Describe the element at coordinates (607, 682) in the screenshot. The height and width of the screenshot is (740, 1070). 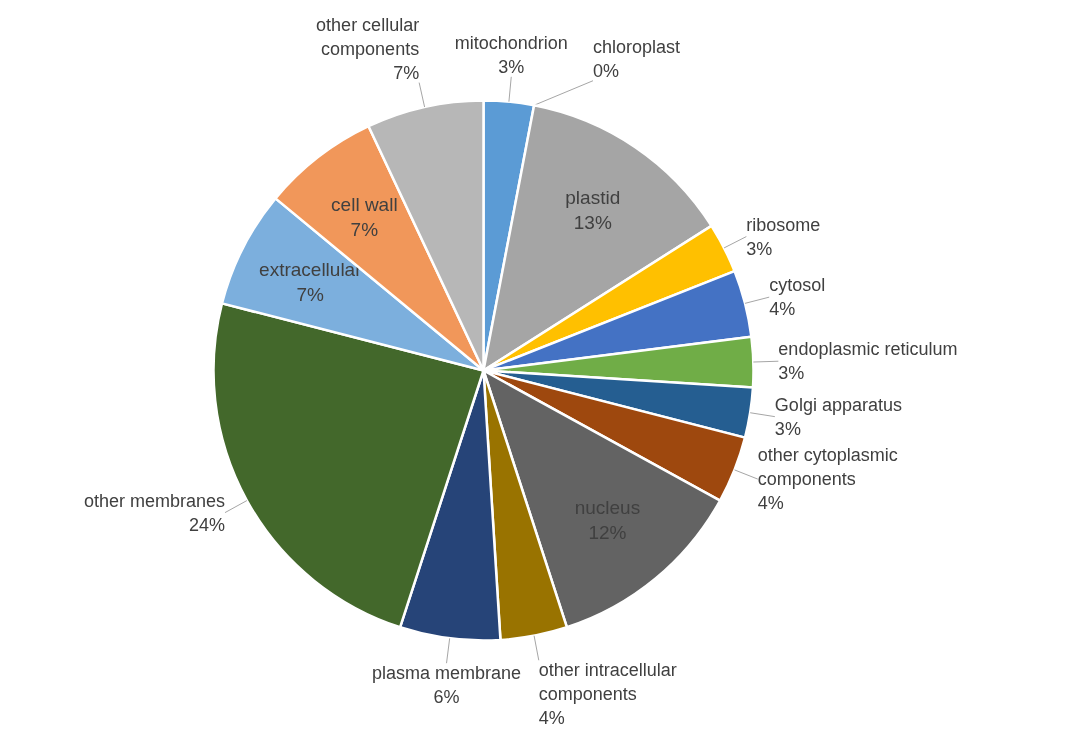
I see `slice-label: other intracellular components` at that location.